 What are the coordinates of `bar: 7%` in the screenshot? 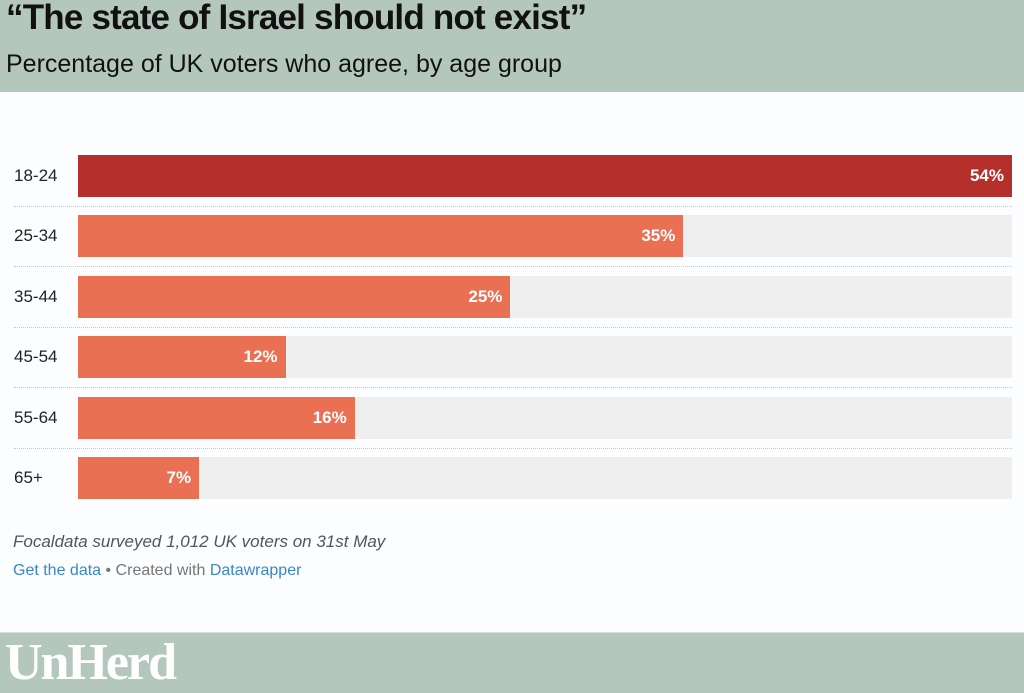 It's located at (139, 478).